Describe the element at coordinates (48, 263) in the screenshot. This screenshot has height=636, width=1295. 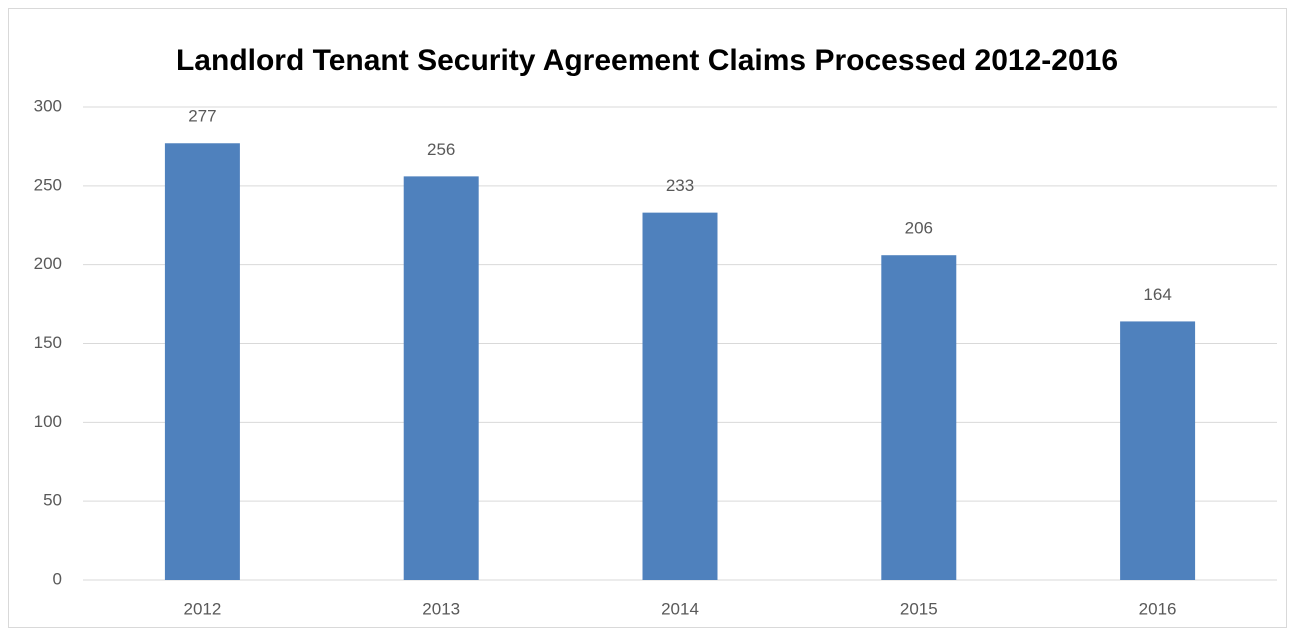
I see `y-tick-label: 200` at that location.